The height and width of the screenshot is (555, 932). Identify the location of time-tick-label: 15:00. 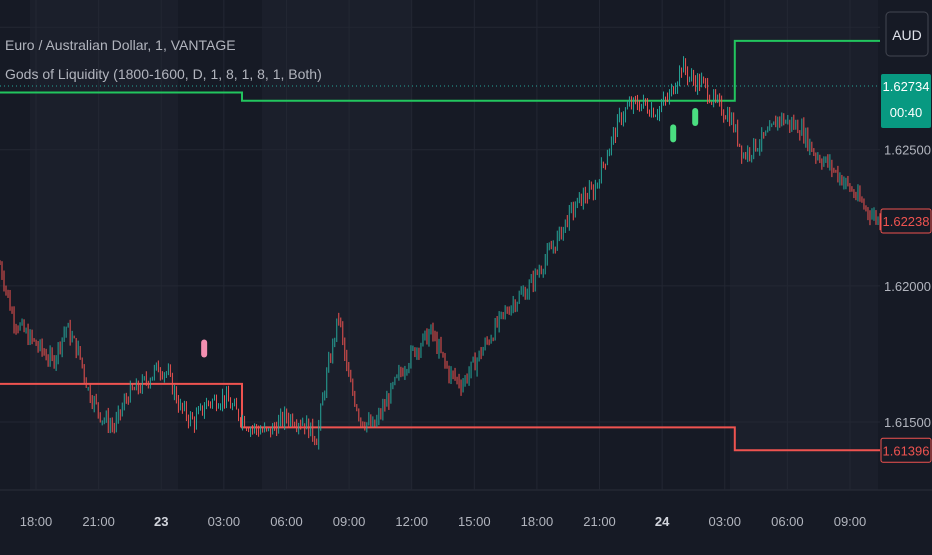
(474, 521).